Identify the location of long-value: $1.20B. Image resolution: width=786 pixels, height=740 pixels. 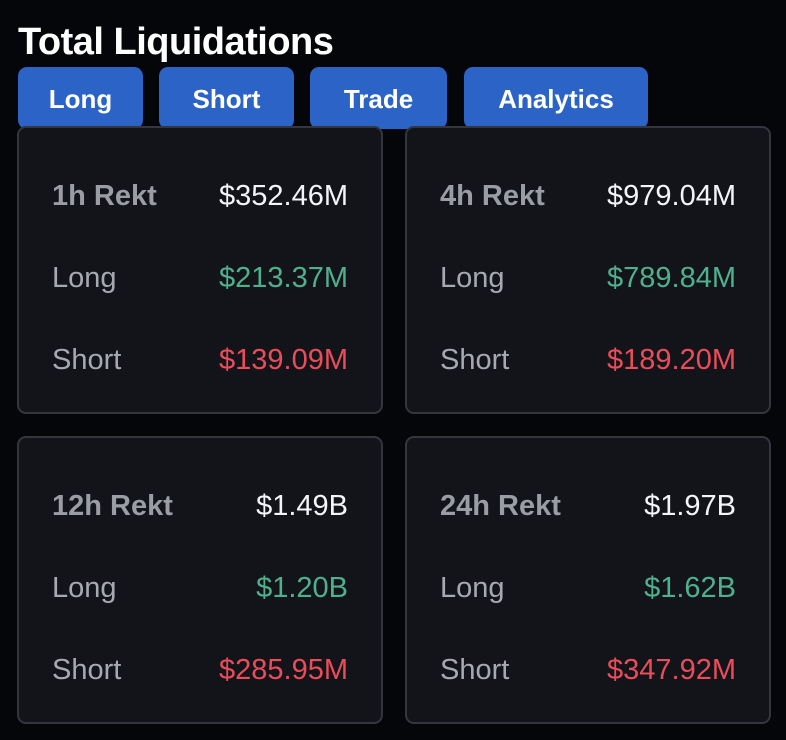
(302, 588).